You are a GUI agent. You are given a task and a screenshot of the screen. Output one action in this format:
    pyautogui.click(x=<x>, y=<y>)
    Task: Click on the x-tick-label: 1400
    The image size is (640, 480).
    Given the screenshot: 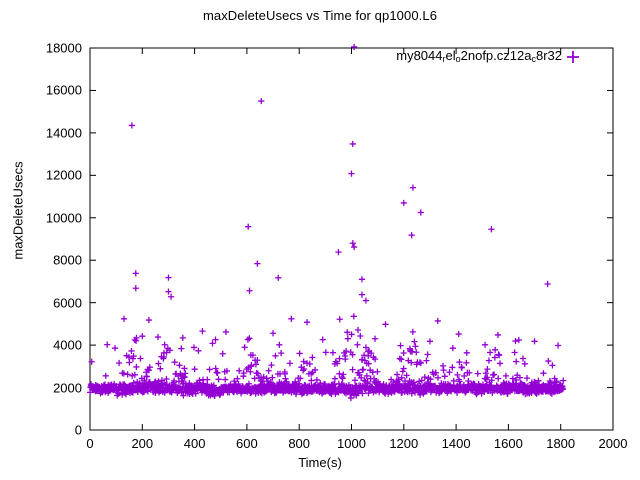 What is the action you would take?
    pyautogui.click(x=456, y=443)
    